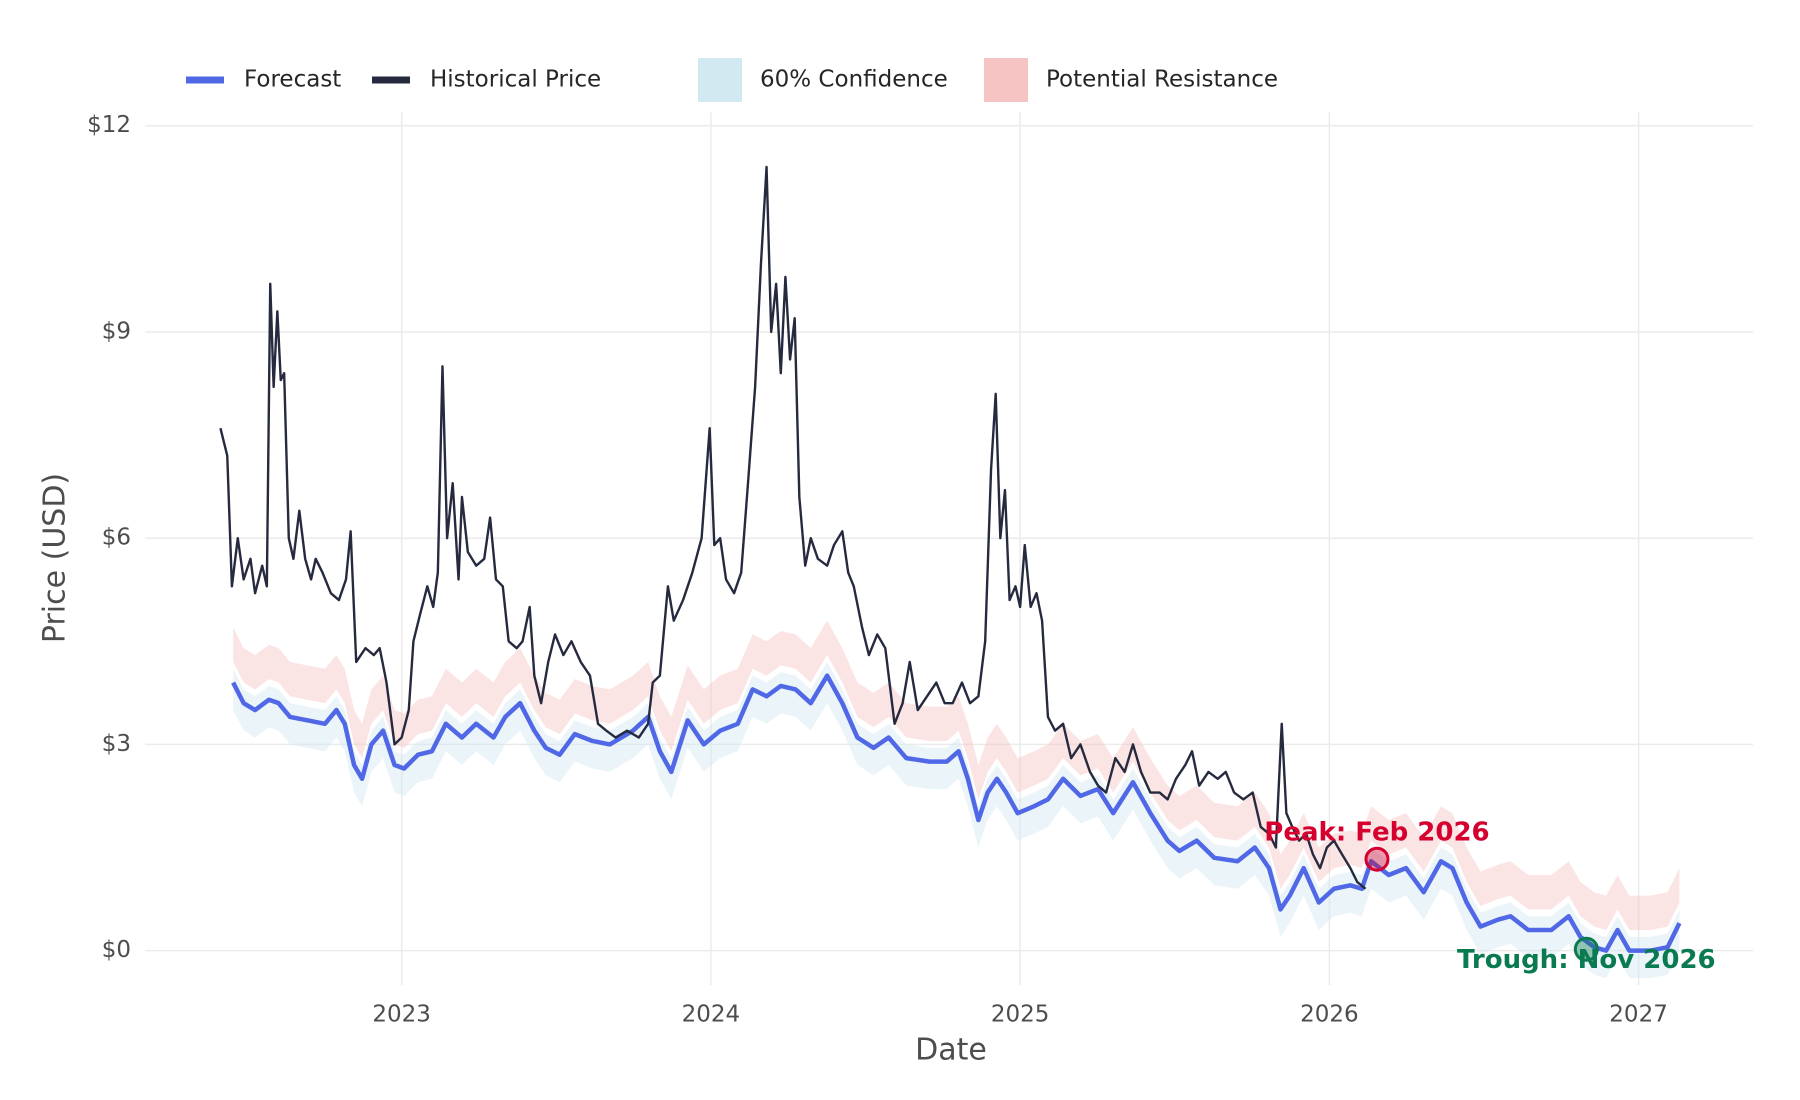 This screenshot has height=1100, width=1800. What do you see at coordinates (854, 80) in the screenshot?
I see `legend-label: 60% Confidence` at bounding box center [854, 80].